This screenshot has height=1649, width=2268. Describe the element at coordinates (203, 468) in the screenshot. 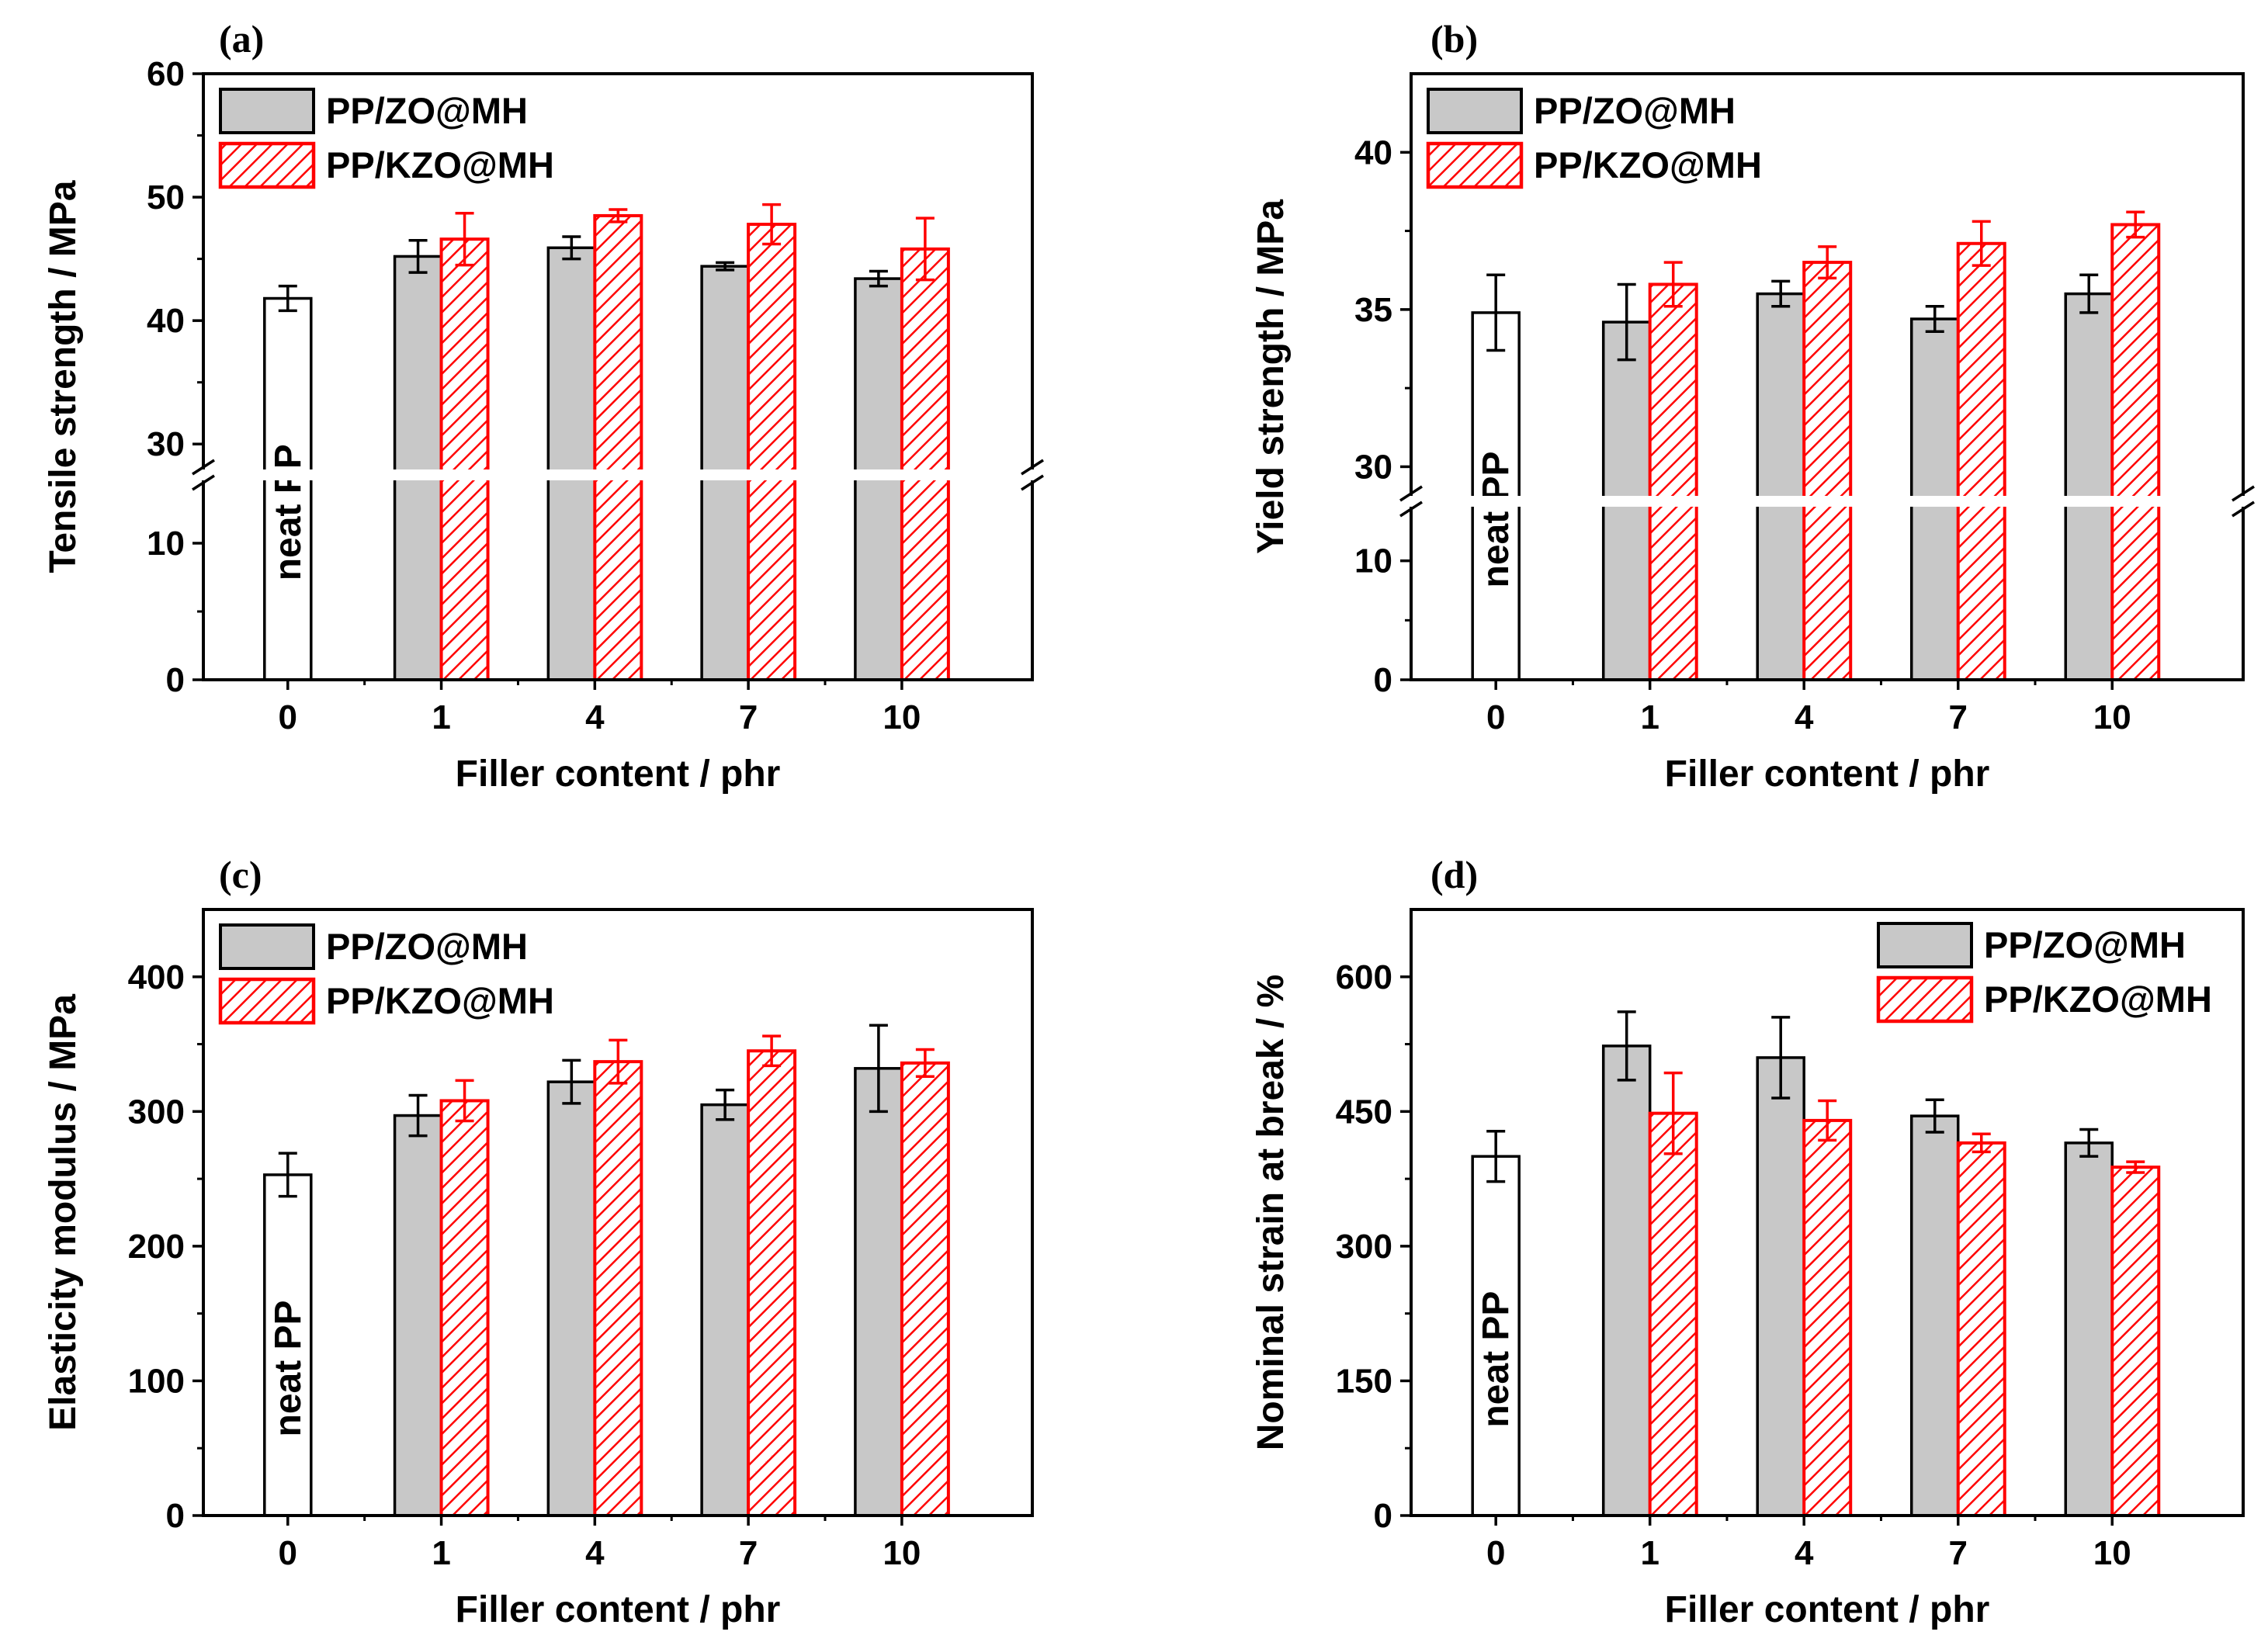

I see `axis-break-mark-left-upper` at that location.